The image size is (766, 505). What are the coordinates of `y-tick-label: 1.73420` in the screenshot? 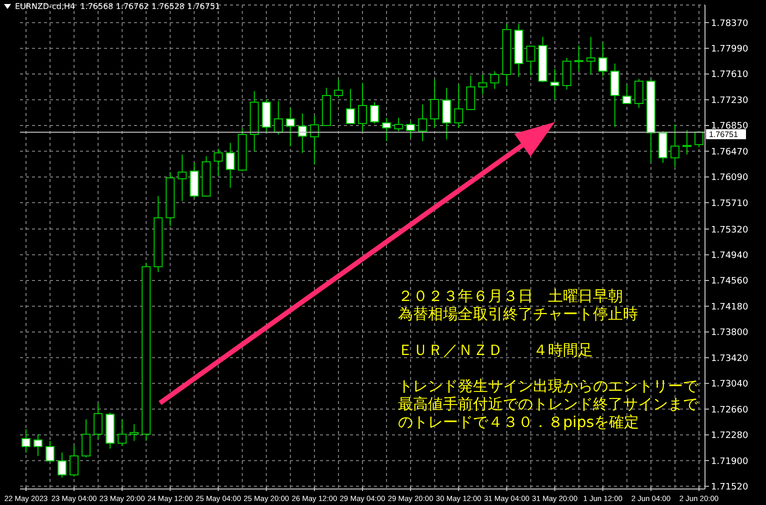 It's located at (729, 359).